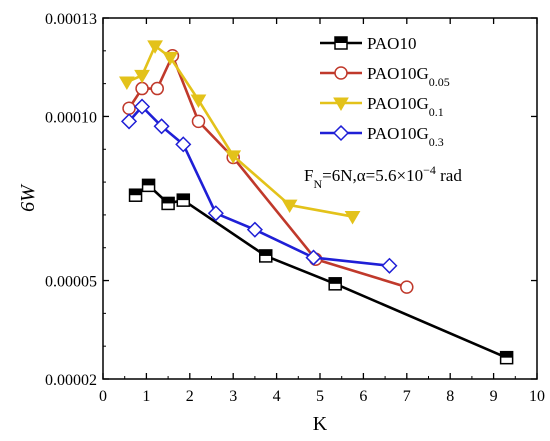  What do you see at coordinates (146, 396) in the screenshot?
I see `x-tick-label: 1` at bounding box center [146, 396].